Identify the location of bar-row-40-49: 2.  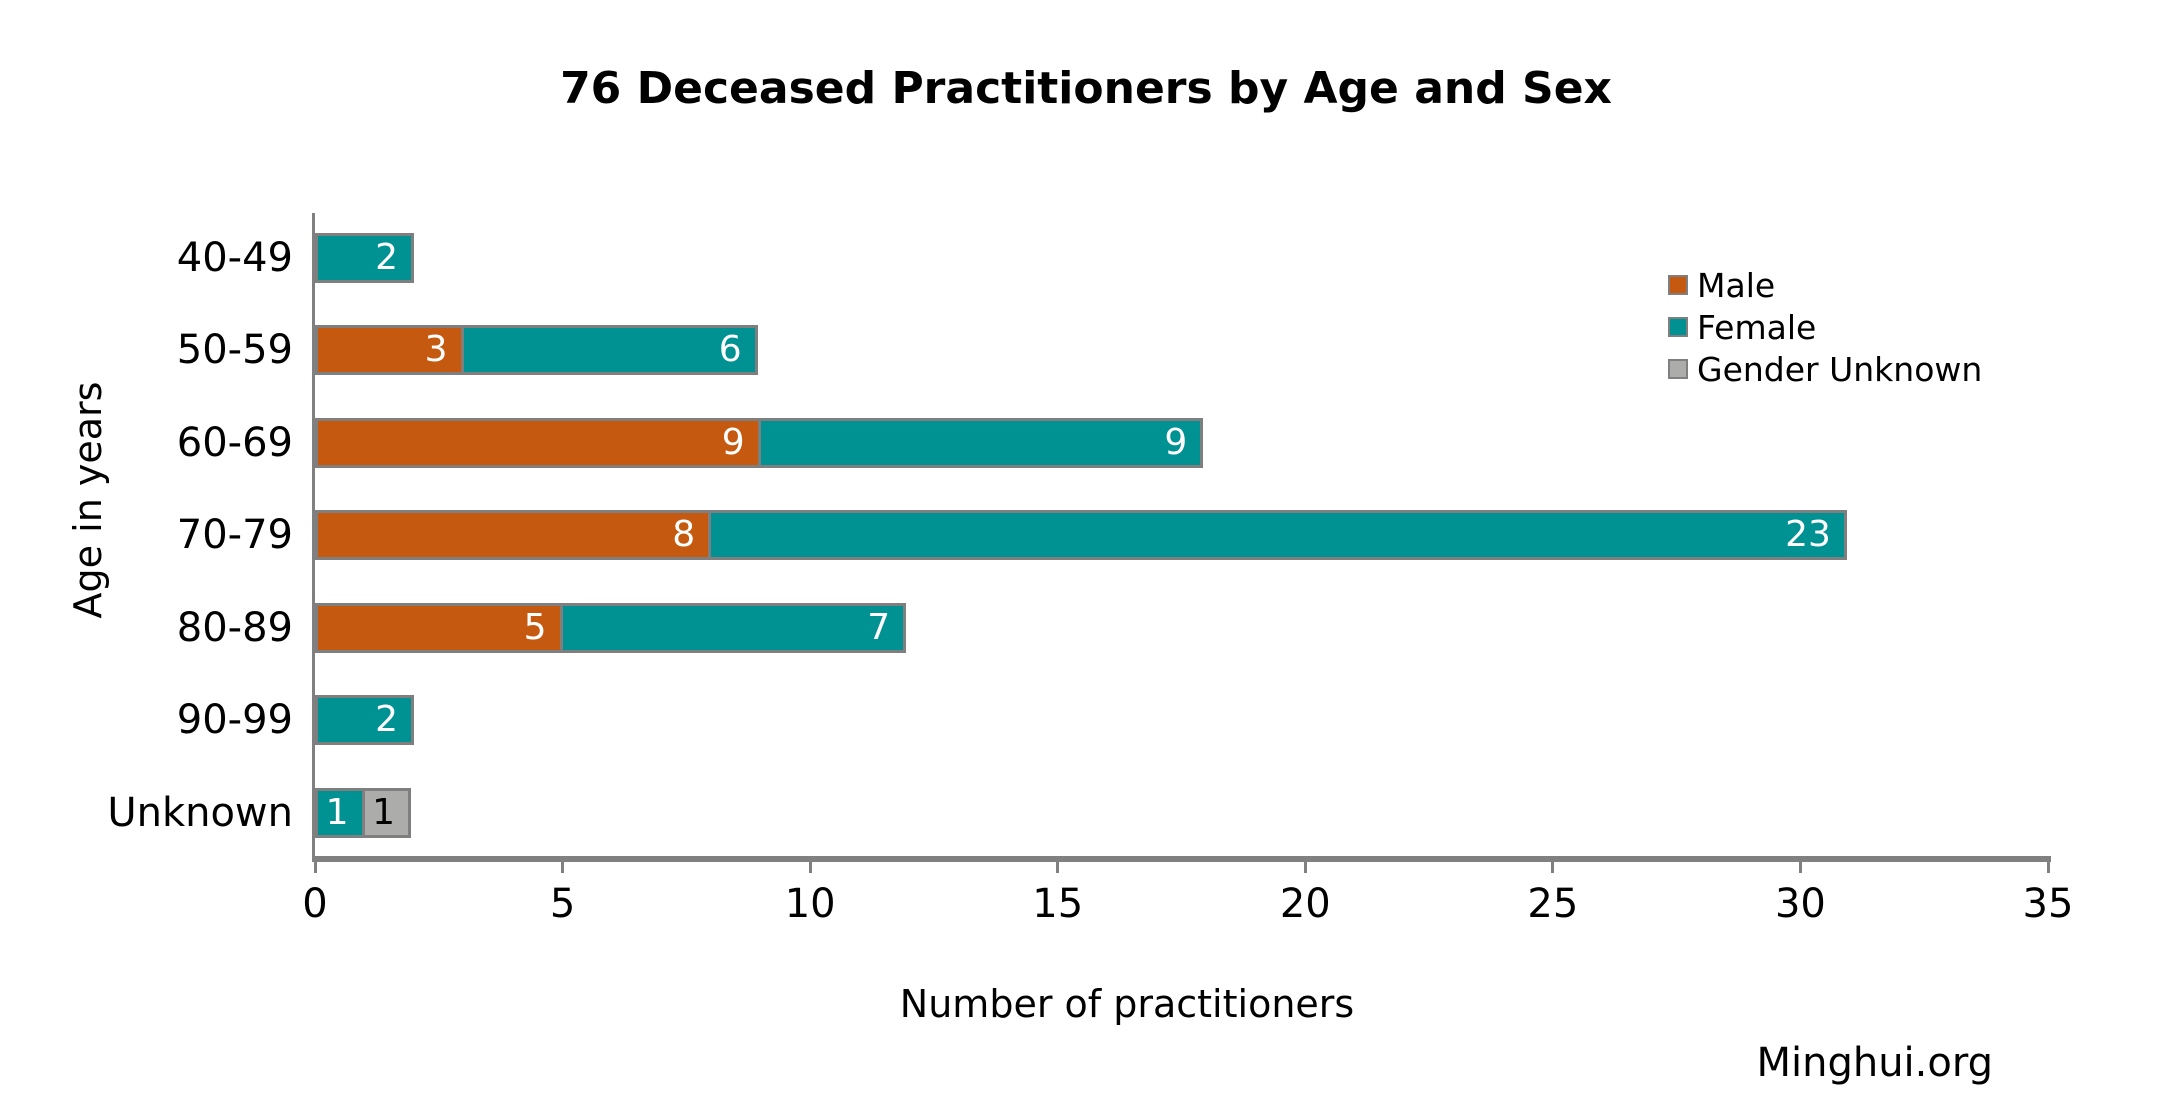
(365, 257).